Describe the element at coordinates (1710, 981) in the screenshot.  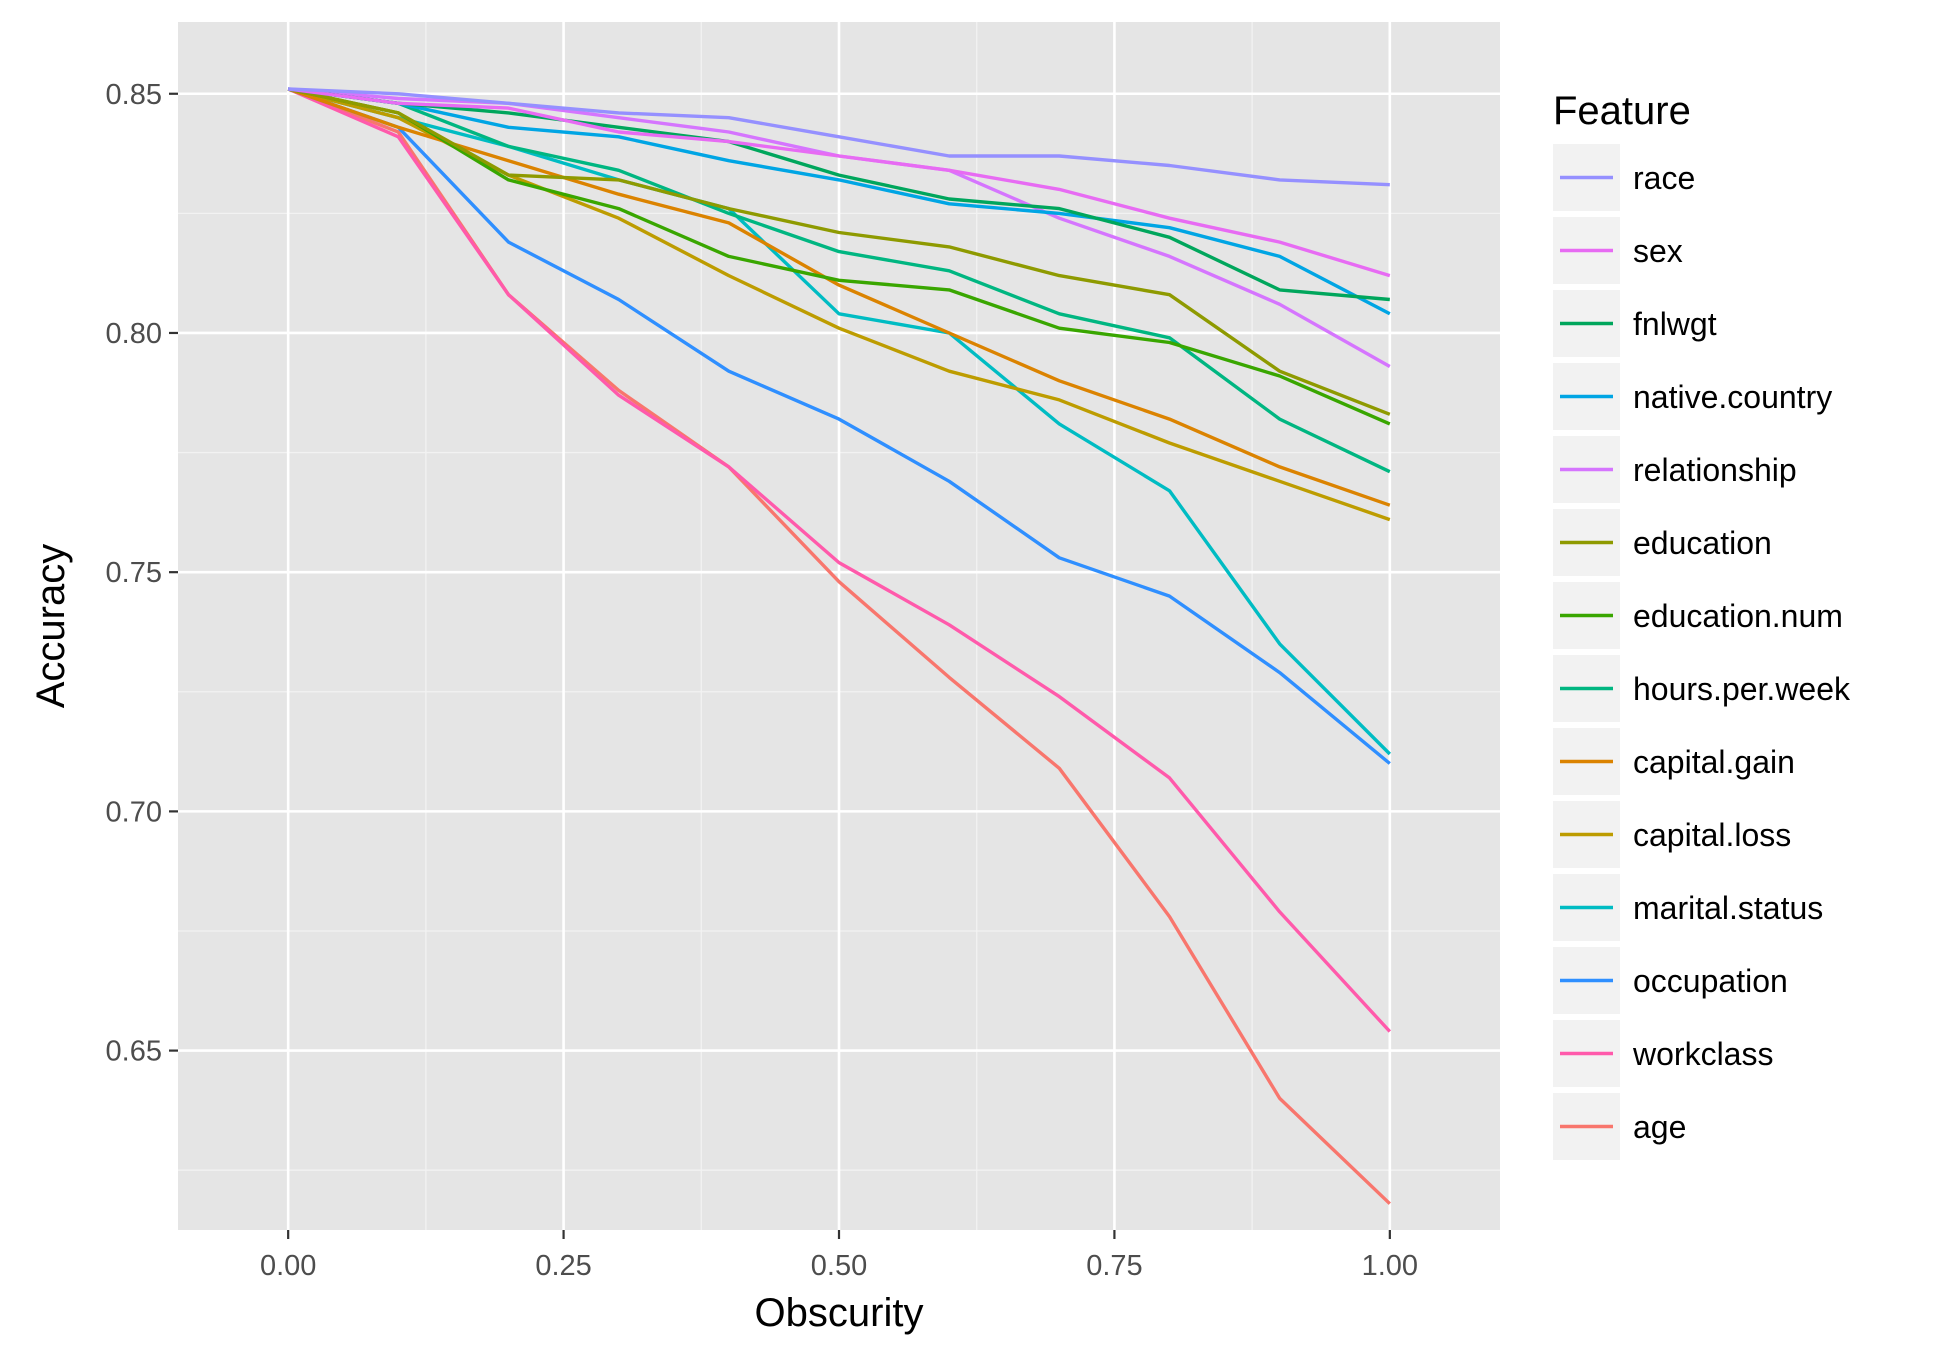
I see `legend-label-occupation: occupation` at that location.